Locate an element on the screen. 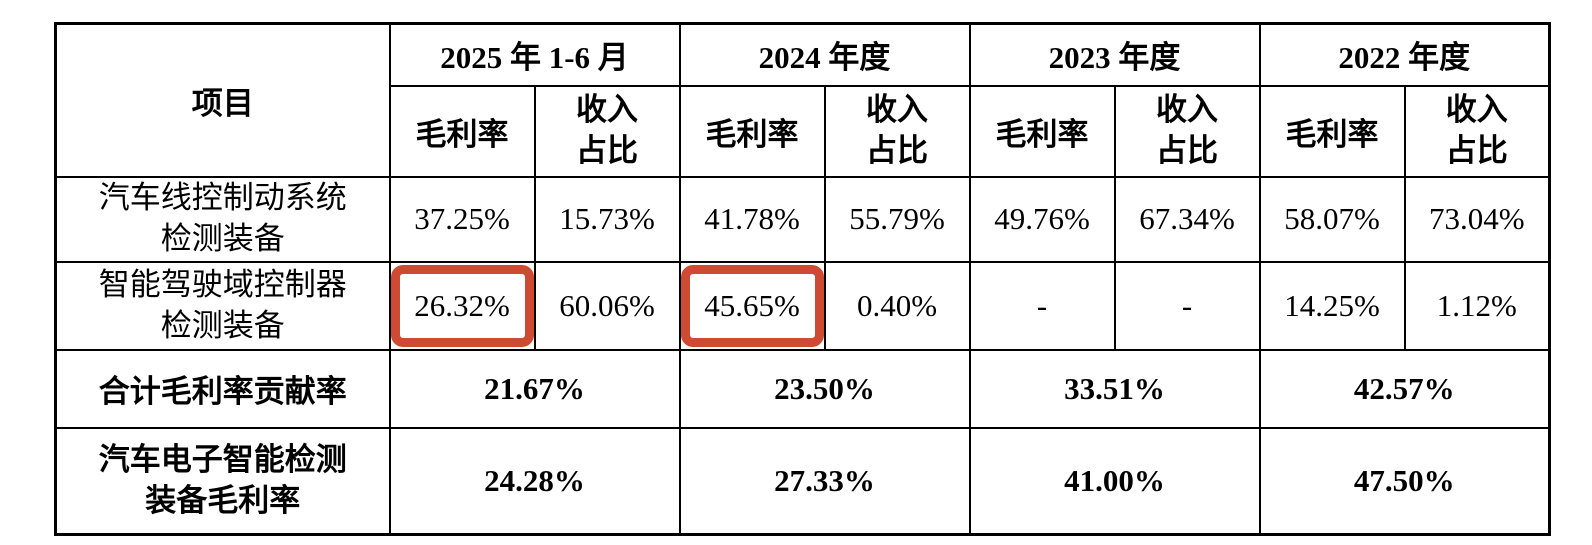 The height and width of the screenshot is (545, 1592). row-label-overall-margin: 汽车电子智能检测 装备毛利率 is located at coordinates (222, 481).